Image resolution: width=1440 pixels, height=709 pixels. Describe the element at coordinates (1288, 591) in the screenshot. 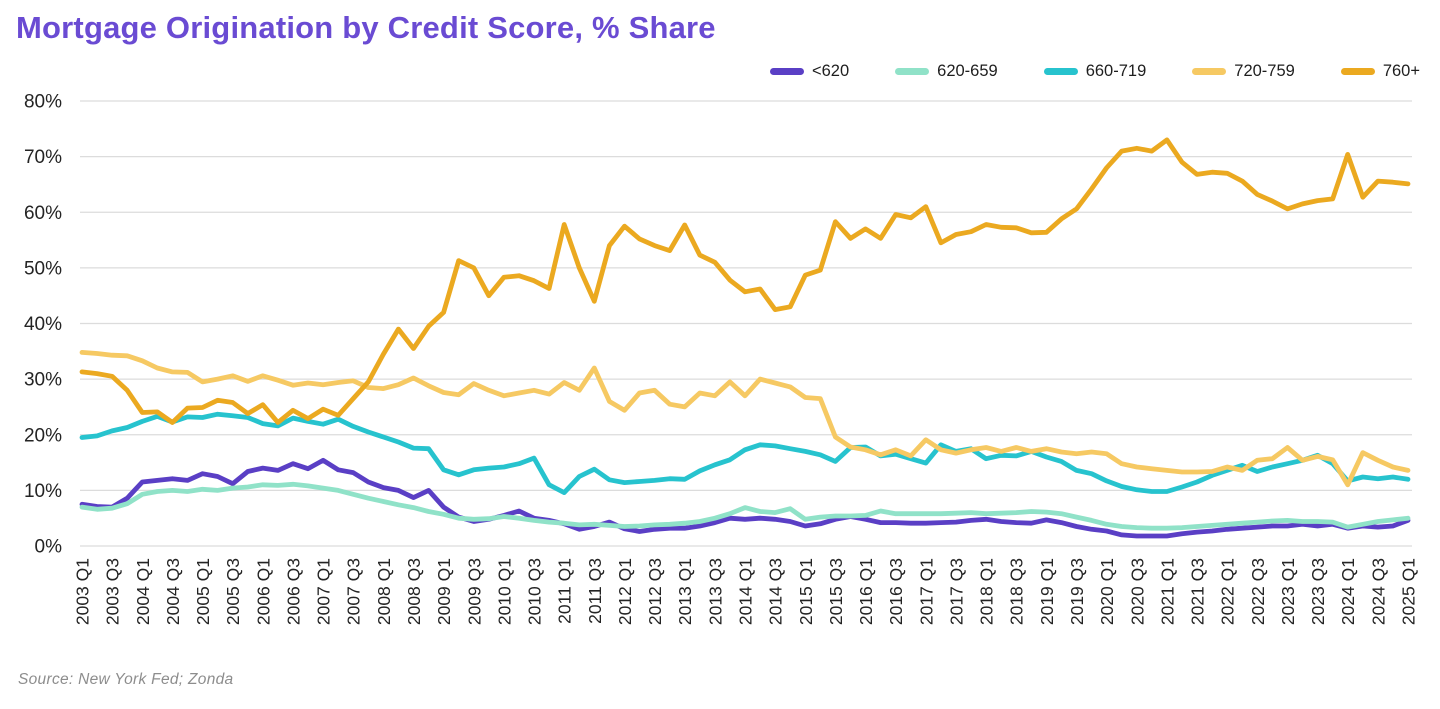

I see `x-tick-label: 2023 Q1` at that location.